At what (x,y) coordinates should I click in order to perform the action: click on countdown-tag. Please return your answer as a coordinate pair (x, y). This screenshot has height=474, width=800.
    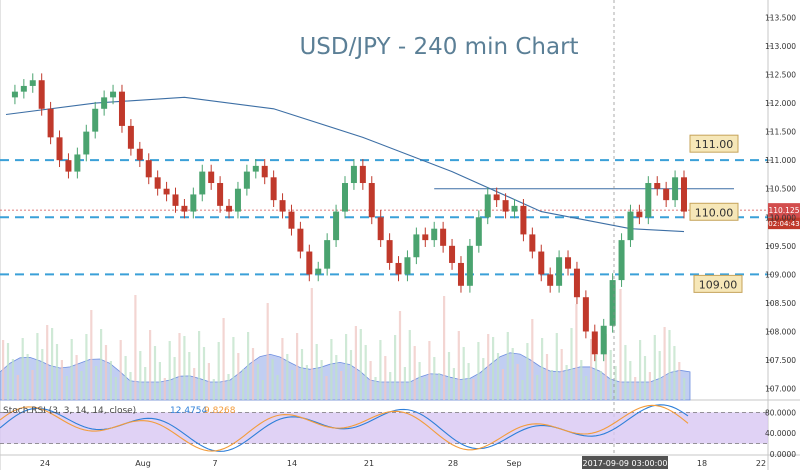
    Looking at the image, I should click on (784, 223).